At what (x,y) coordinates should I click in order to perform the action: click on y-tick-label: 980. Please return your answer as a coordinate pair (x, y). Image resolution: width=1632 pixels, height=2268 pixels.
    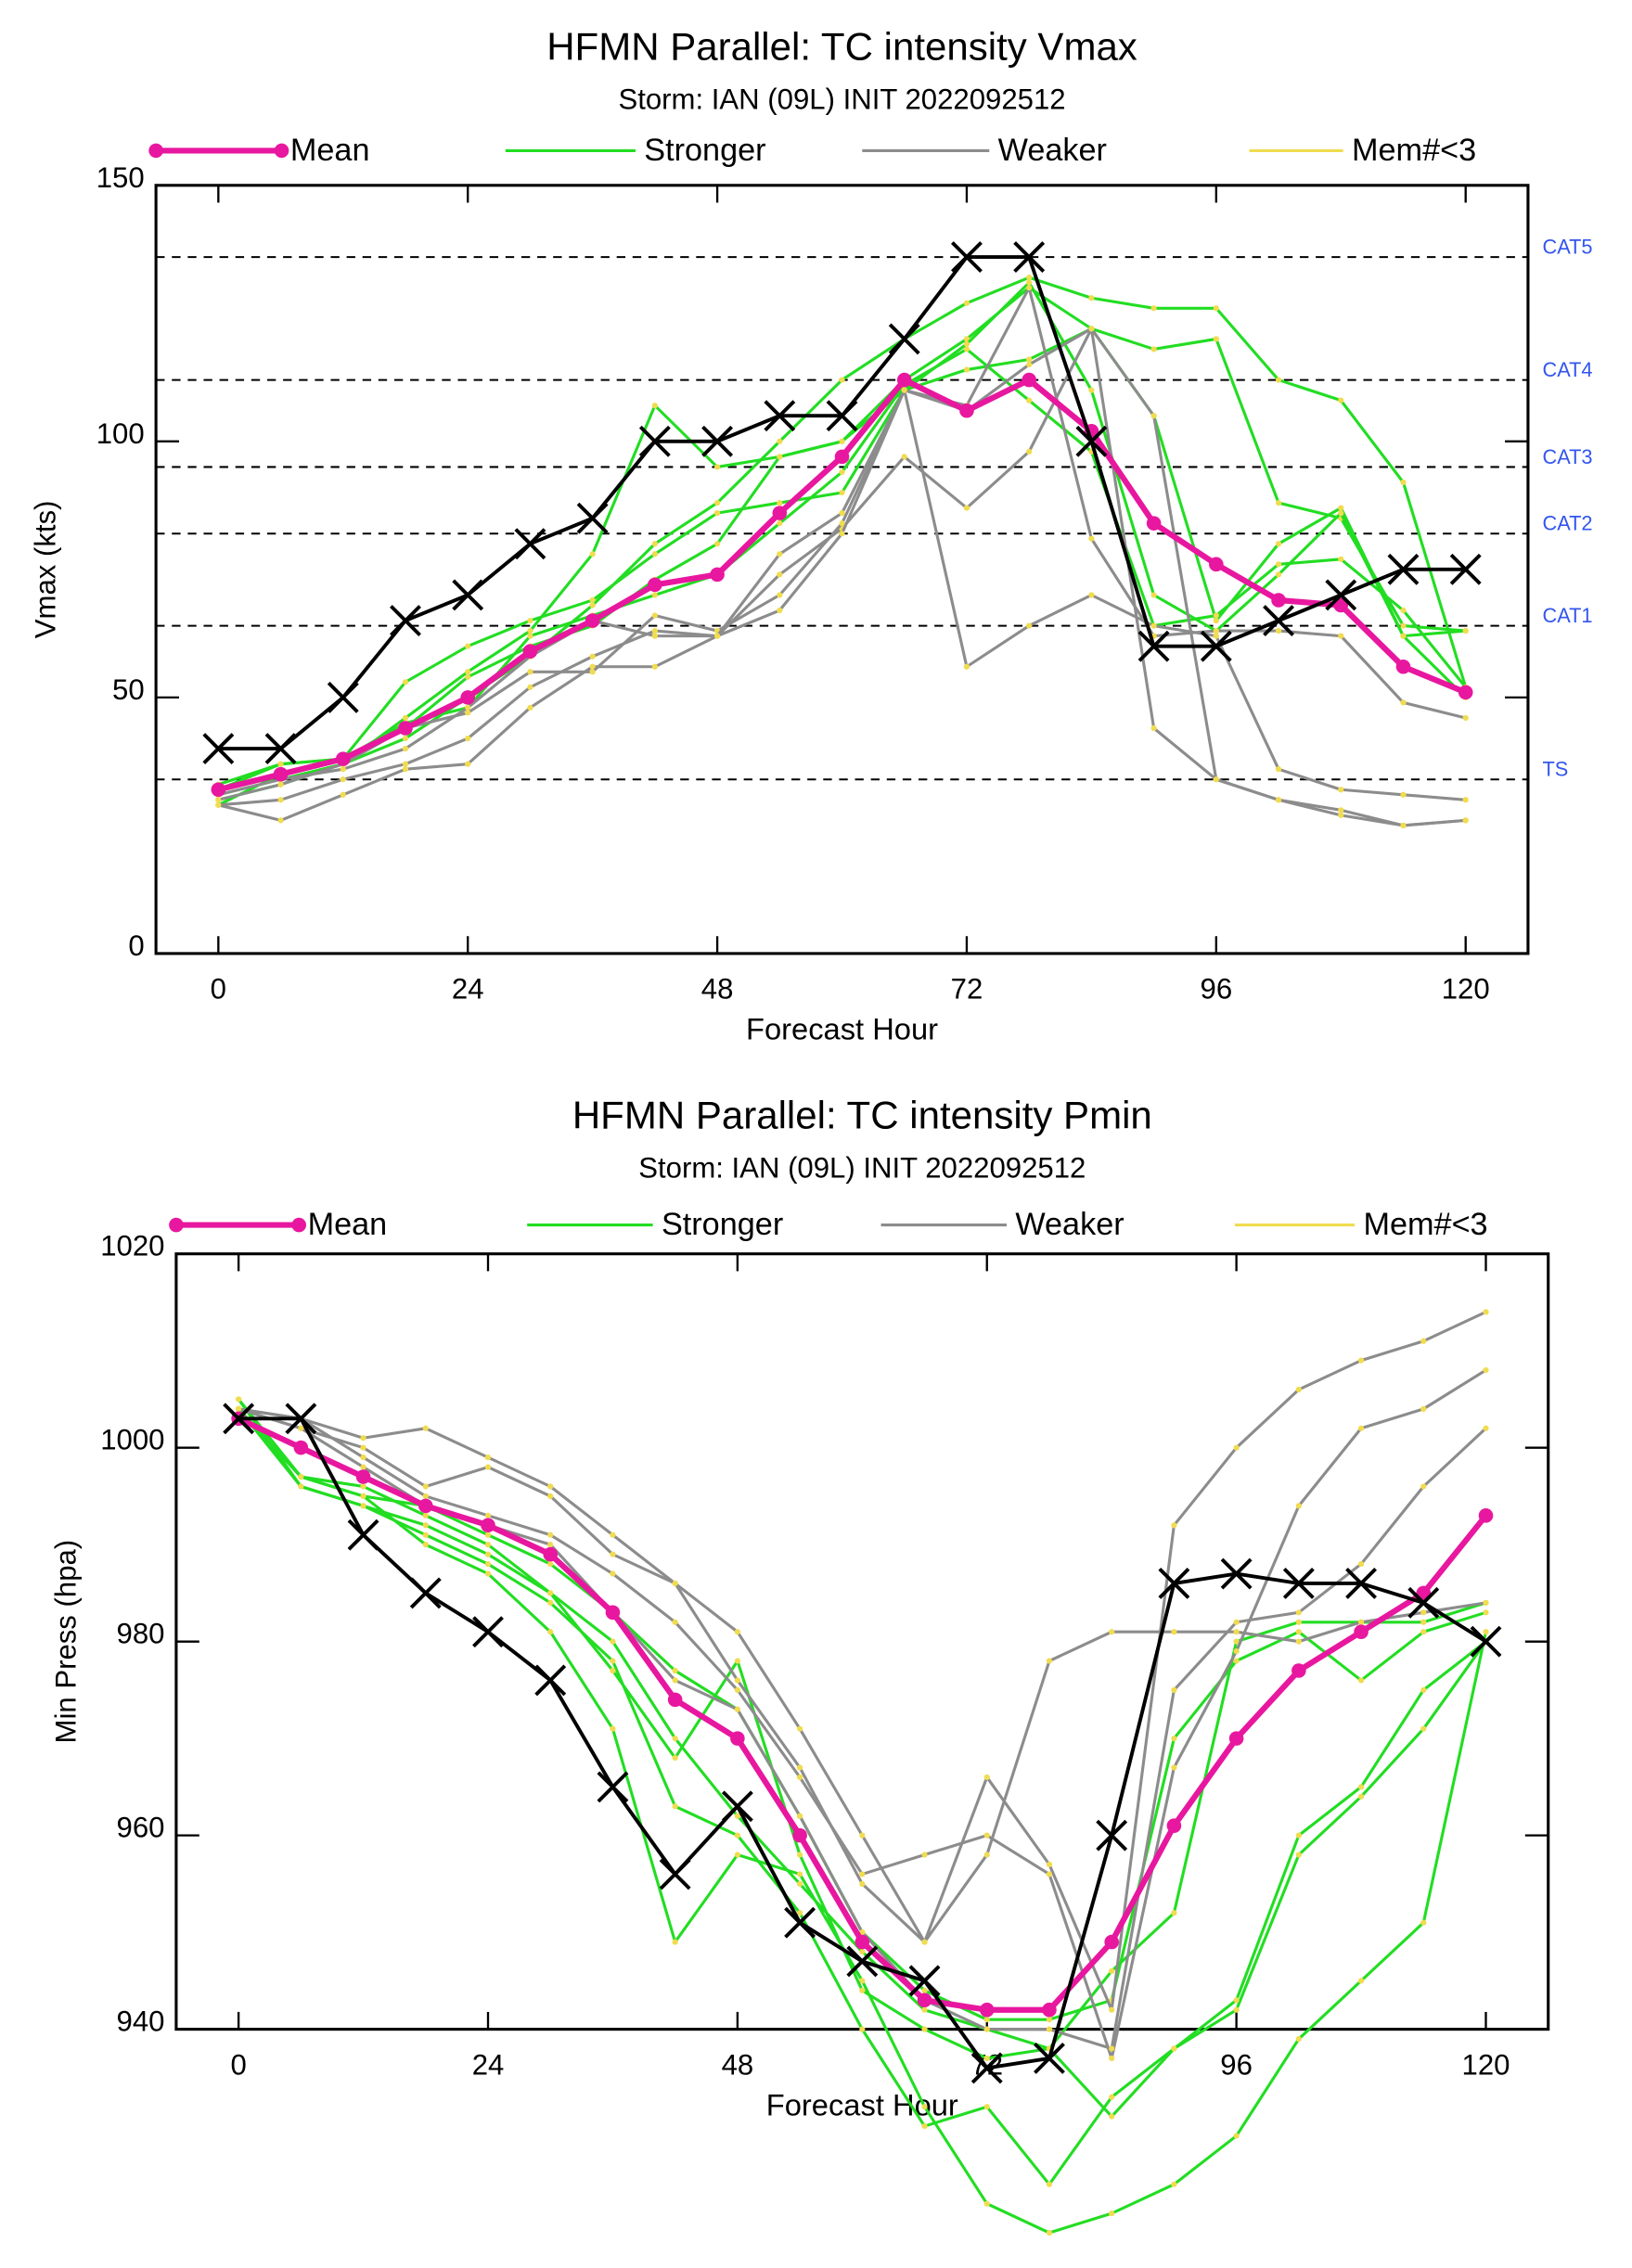
    Looking at the image, I should click on (141, 1634).